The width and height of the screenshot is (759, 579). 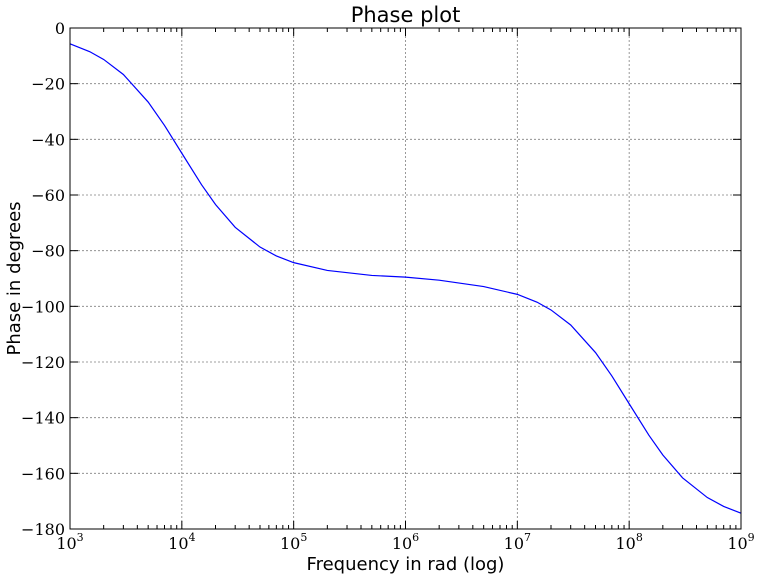 What do you see at coordinates (48, 84) in the screenshot?
I see `y-tick-label: −20` at bounding box center [48, 84].